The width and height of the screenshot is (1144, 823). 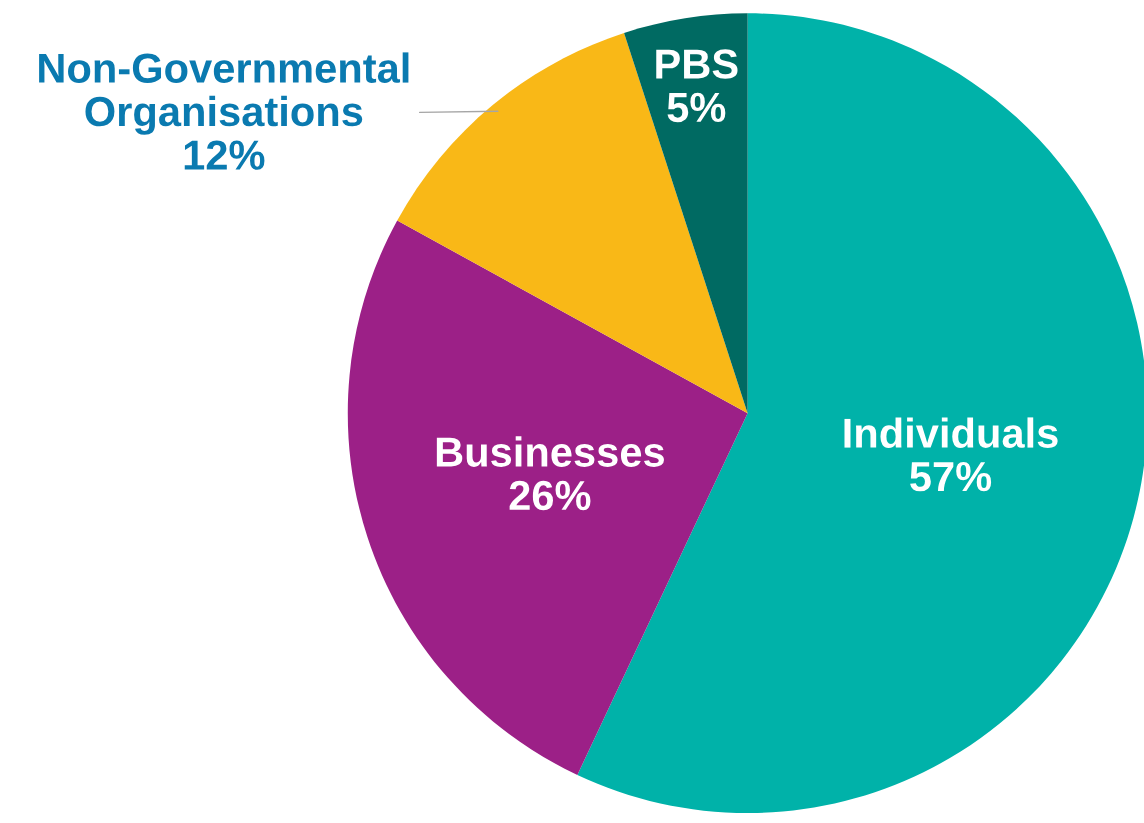 I want to click on slice-label: Businesses, so click(x=550, y=451).